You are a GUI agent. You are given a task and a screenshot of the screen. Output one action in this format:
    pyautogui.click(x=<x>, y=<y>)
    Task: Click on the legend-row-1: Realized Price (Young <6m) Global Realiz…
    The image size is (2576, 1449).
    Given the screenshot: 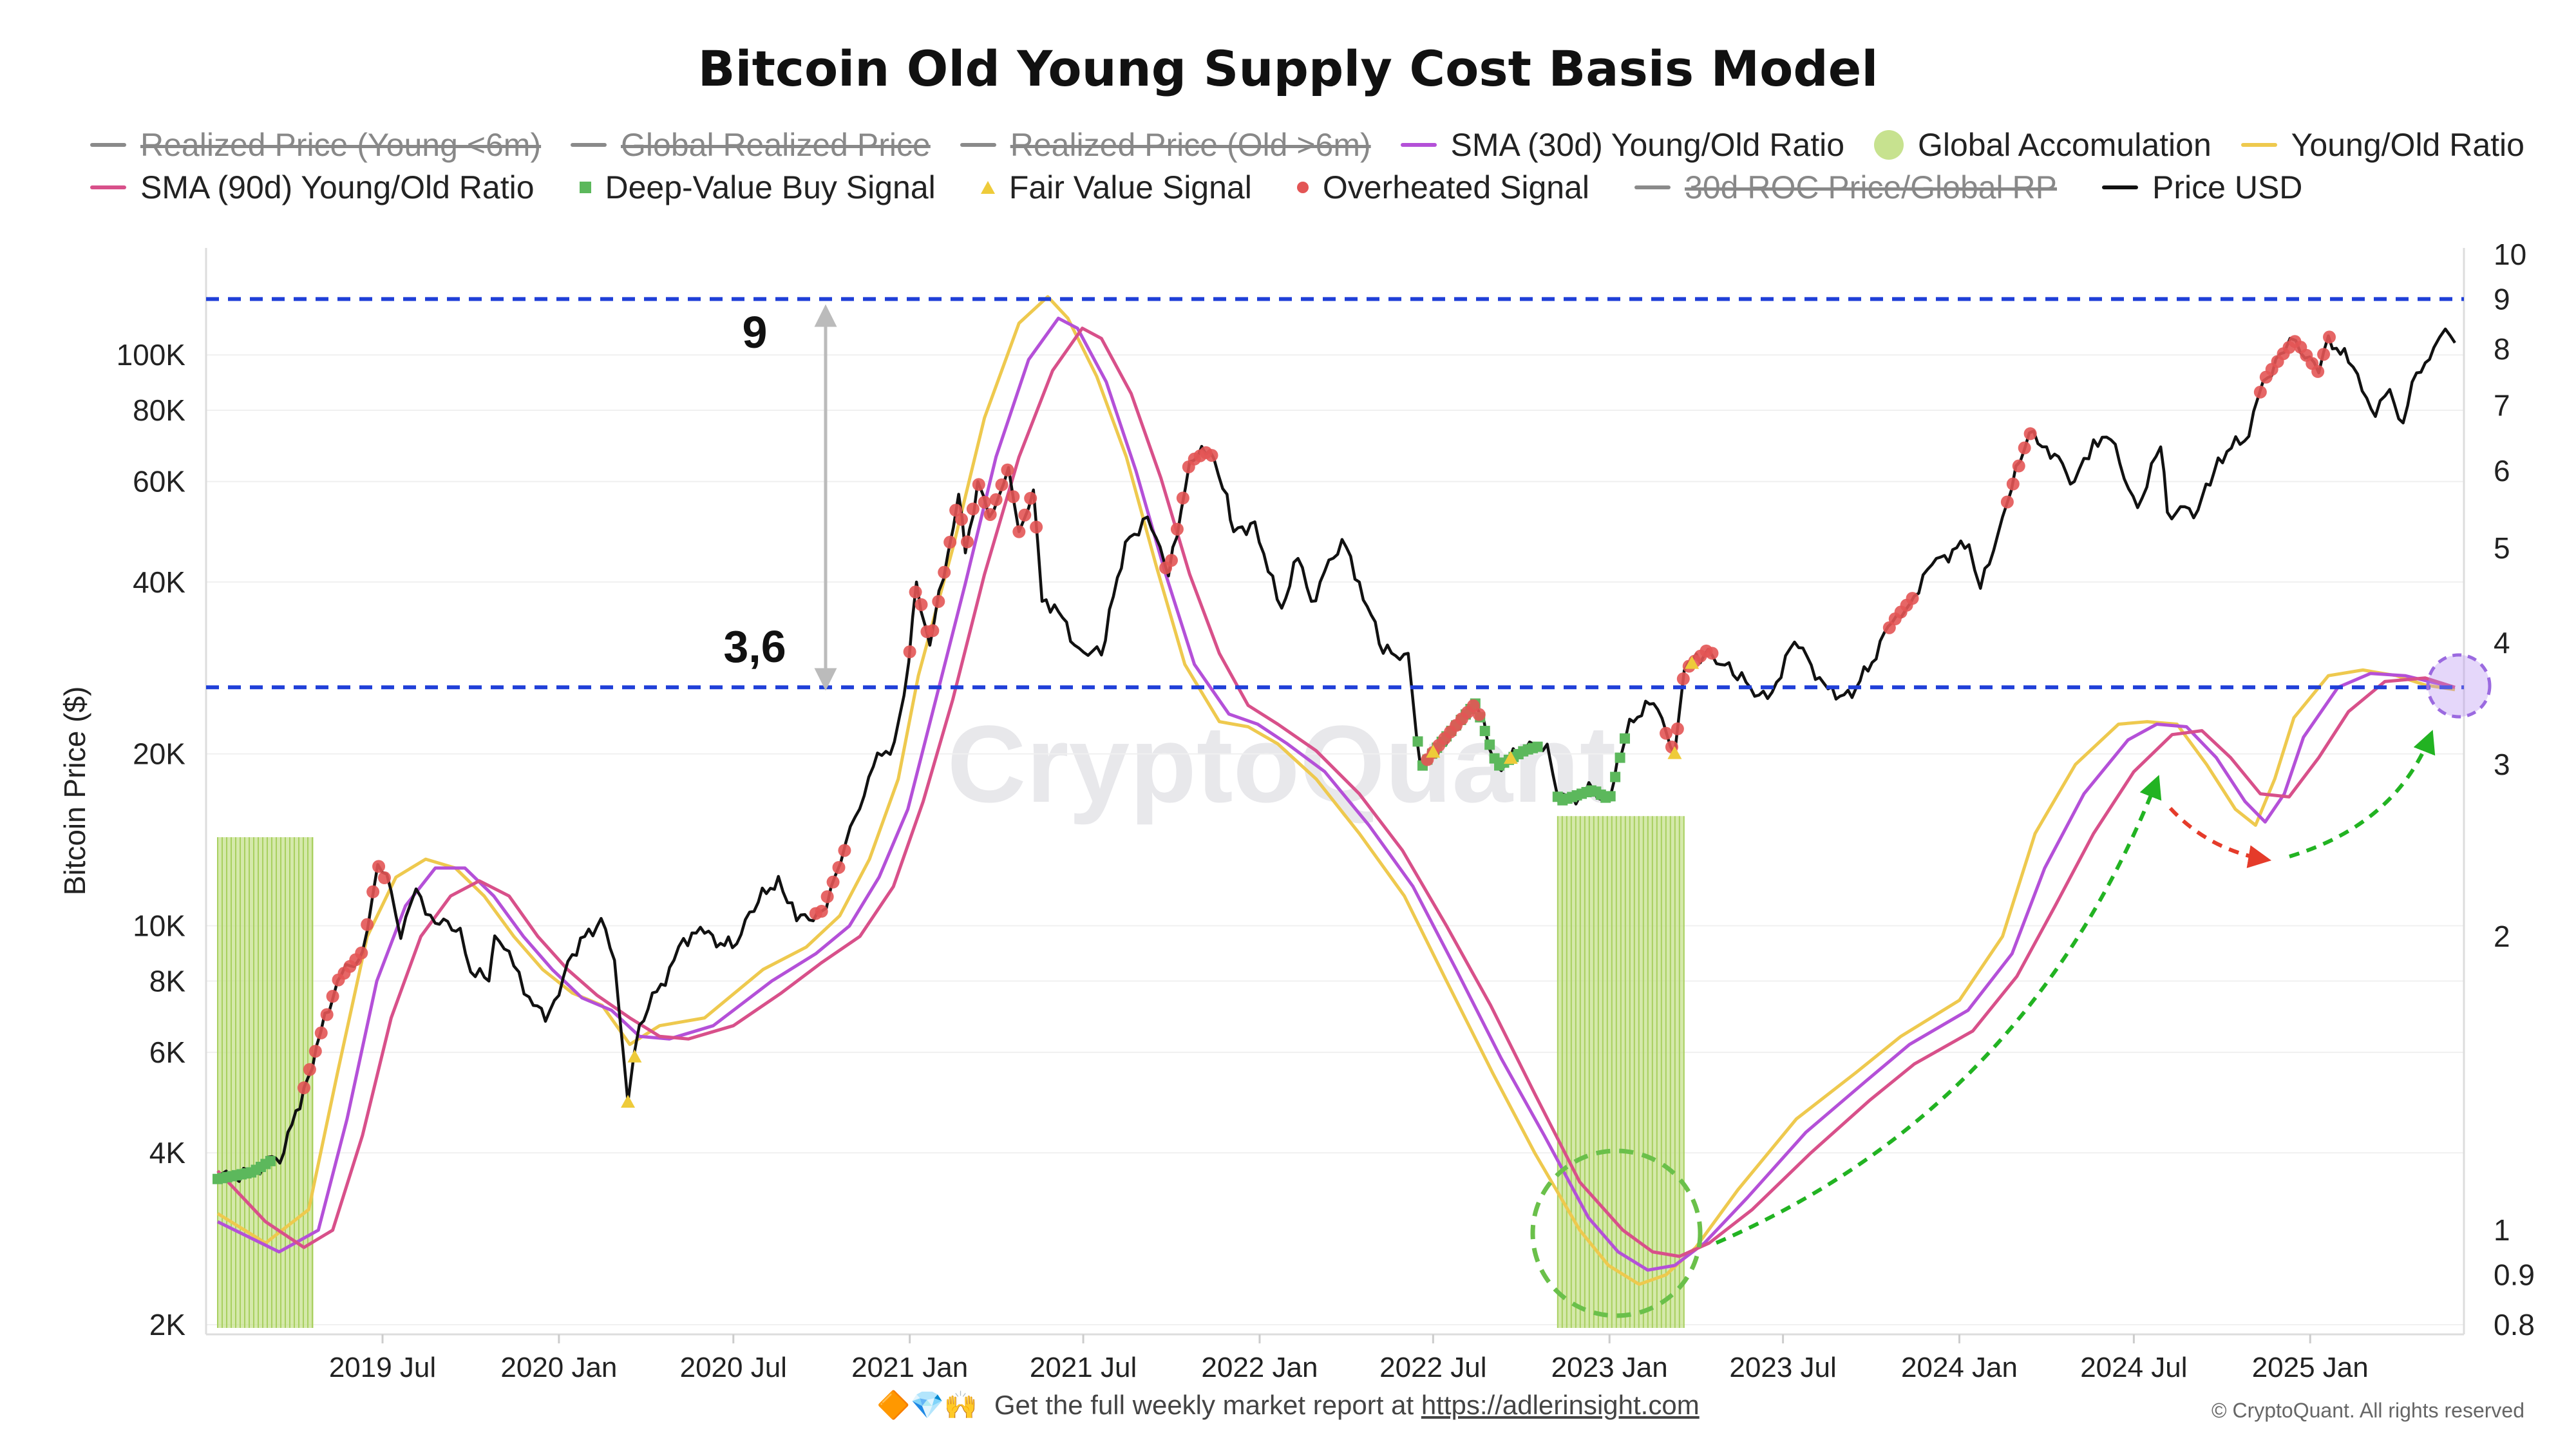 What is the action you would take?
    pyautogui.click(x=1307, y=145)
    